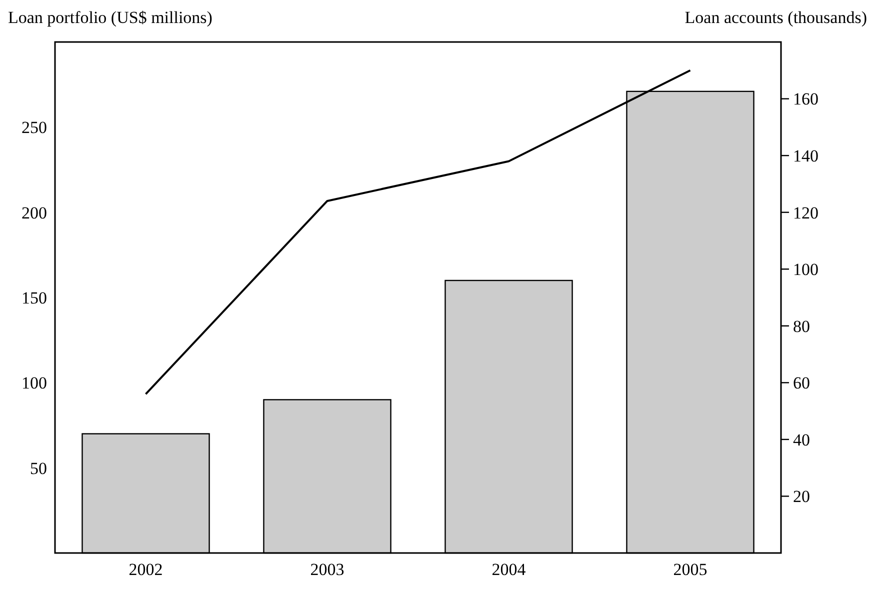  What do you see at coordinates (775, 17) in the screenshot?
I see `y2-axis-title: Loan accounts (thousands)` at bounding box center [775, 17].